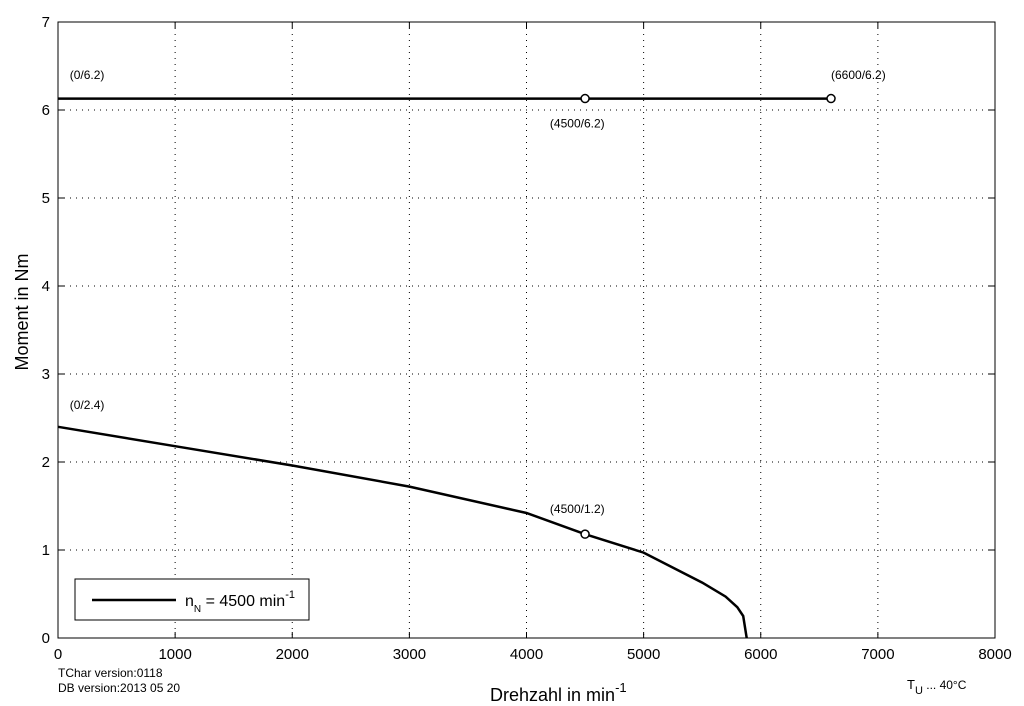 Image resolution: width=1024 pixels, height=706 pixels. Describe the element at coordinates (46, 198) in the screenshot. I see `y-tick-label: 5` at that location.